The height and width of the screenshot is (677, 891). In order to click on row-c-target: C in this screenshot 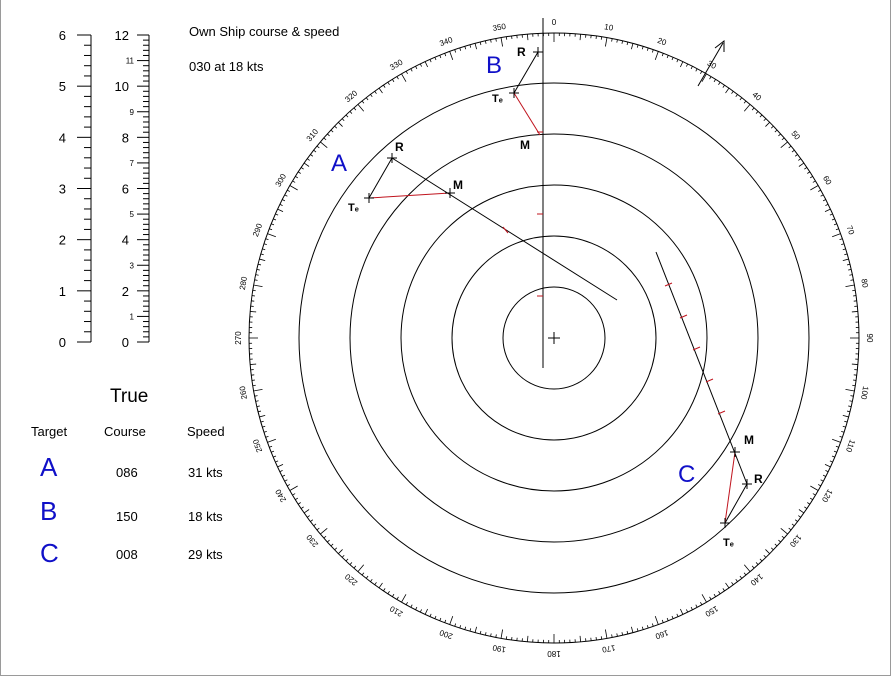, I will do `click(49, 553)`.